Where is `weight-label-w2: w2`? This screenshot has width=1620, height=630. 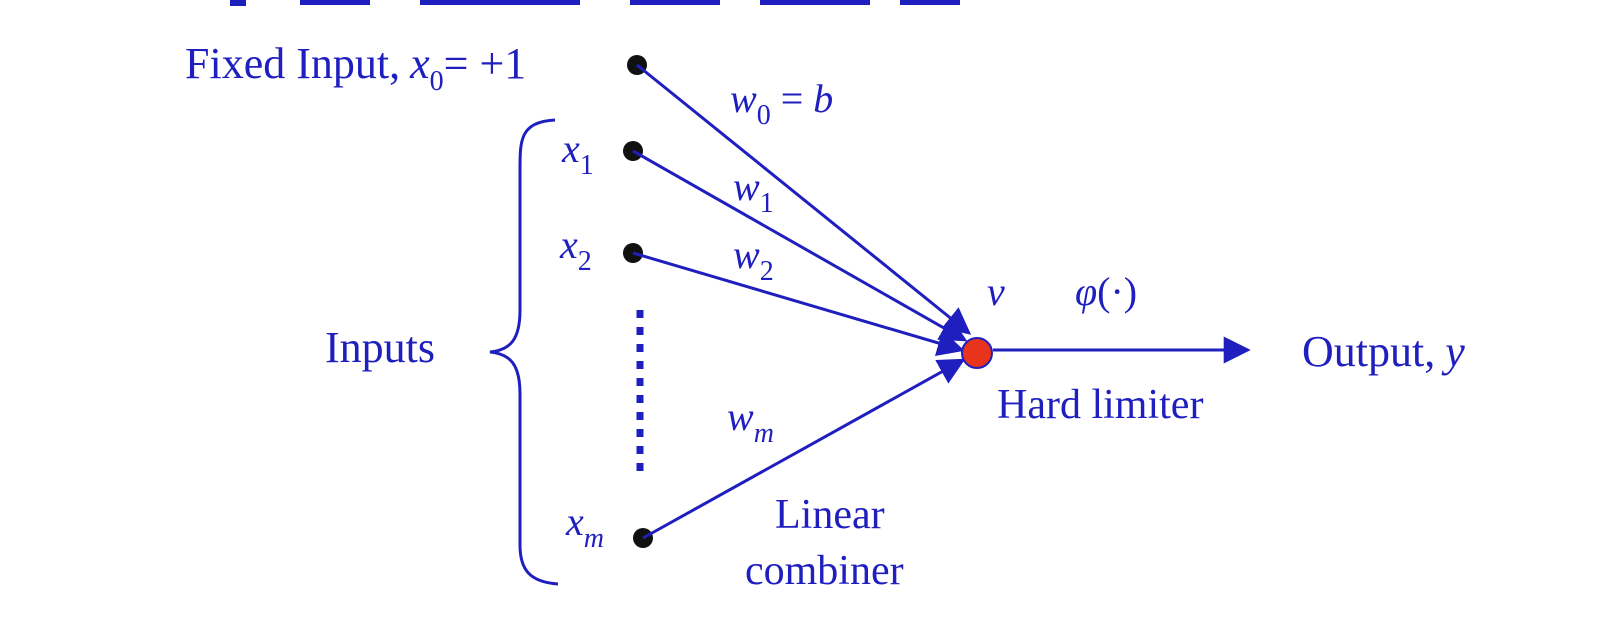
weight-label-w2: w2 is located at coordinates (753, 259).